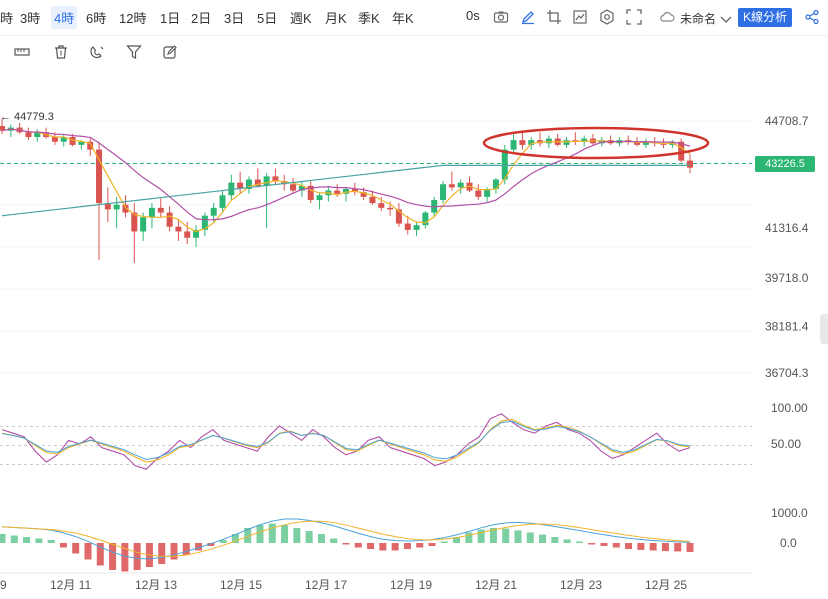 The image size is (828, 599). I want to click on timeframe-month: 月K, so click(336, 18).